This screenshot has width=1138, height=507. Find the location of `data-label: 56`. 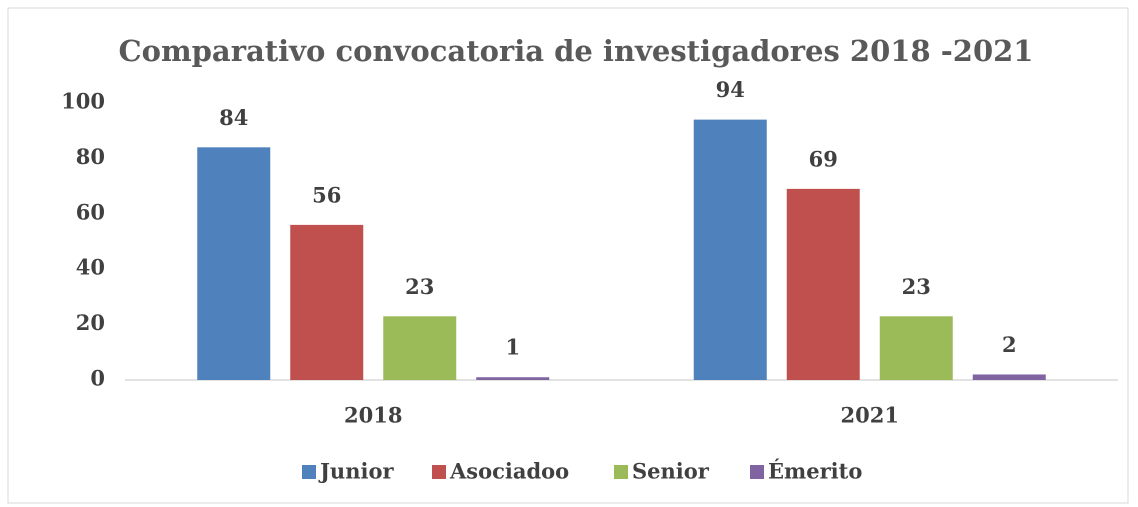

data-label: 56 is located at coordinates (326, 194).